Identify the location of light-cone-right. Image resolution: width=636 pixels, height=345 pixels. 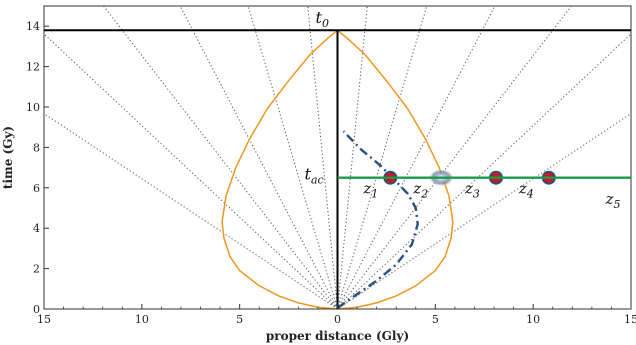
(395, 169).